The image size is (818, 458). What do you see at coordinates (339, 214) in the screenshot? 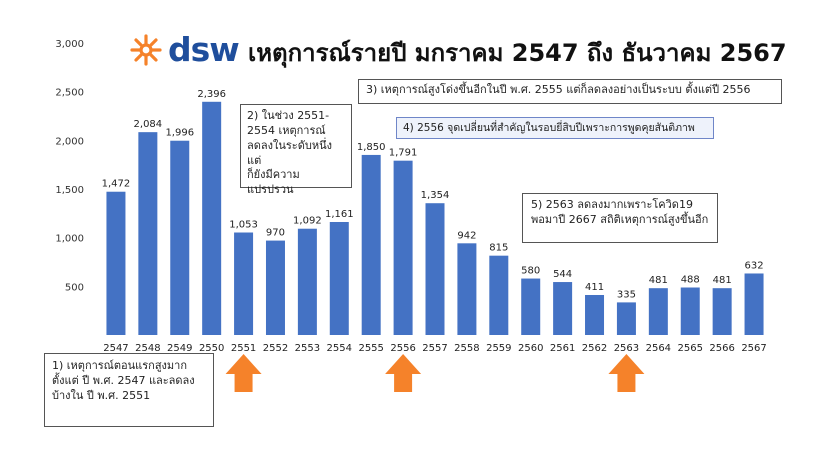
I see `value-label-2554: 1,161` at bounding box center [339, 214].